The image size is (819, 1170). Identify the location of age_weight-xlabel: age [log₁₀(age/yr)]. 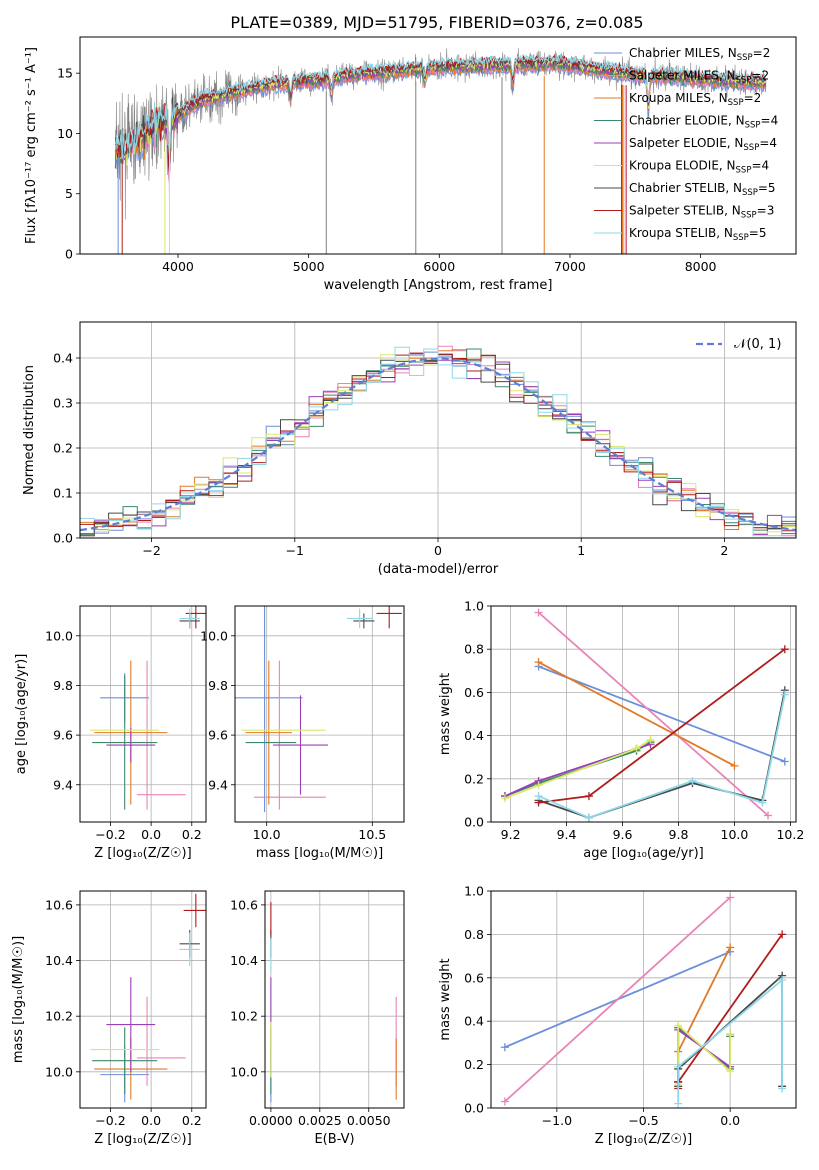
(643, 853).